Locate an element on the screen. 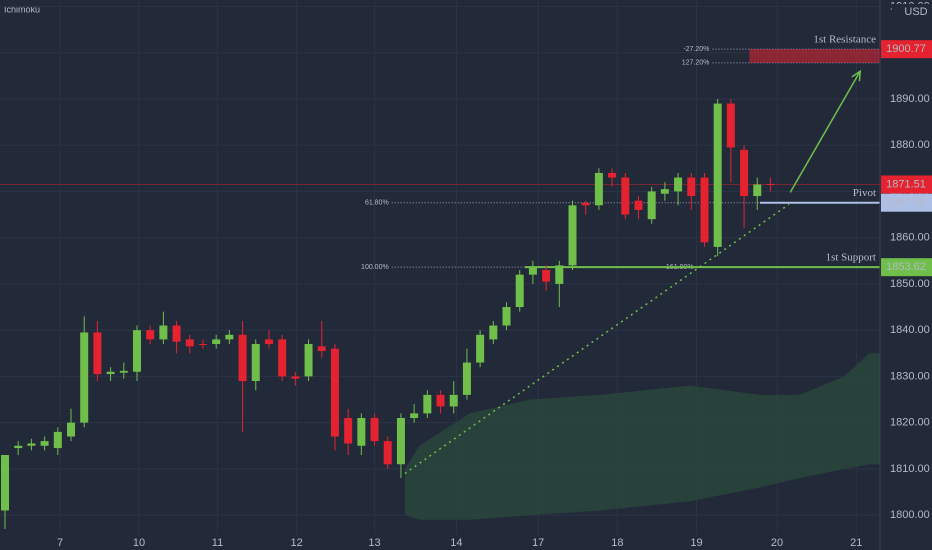 This screenshot has height=550, width=932. fib-label: 100.00% is located at coordinates (375, 267).